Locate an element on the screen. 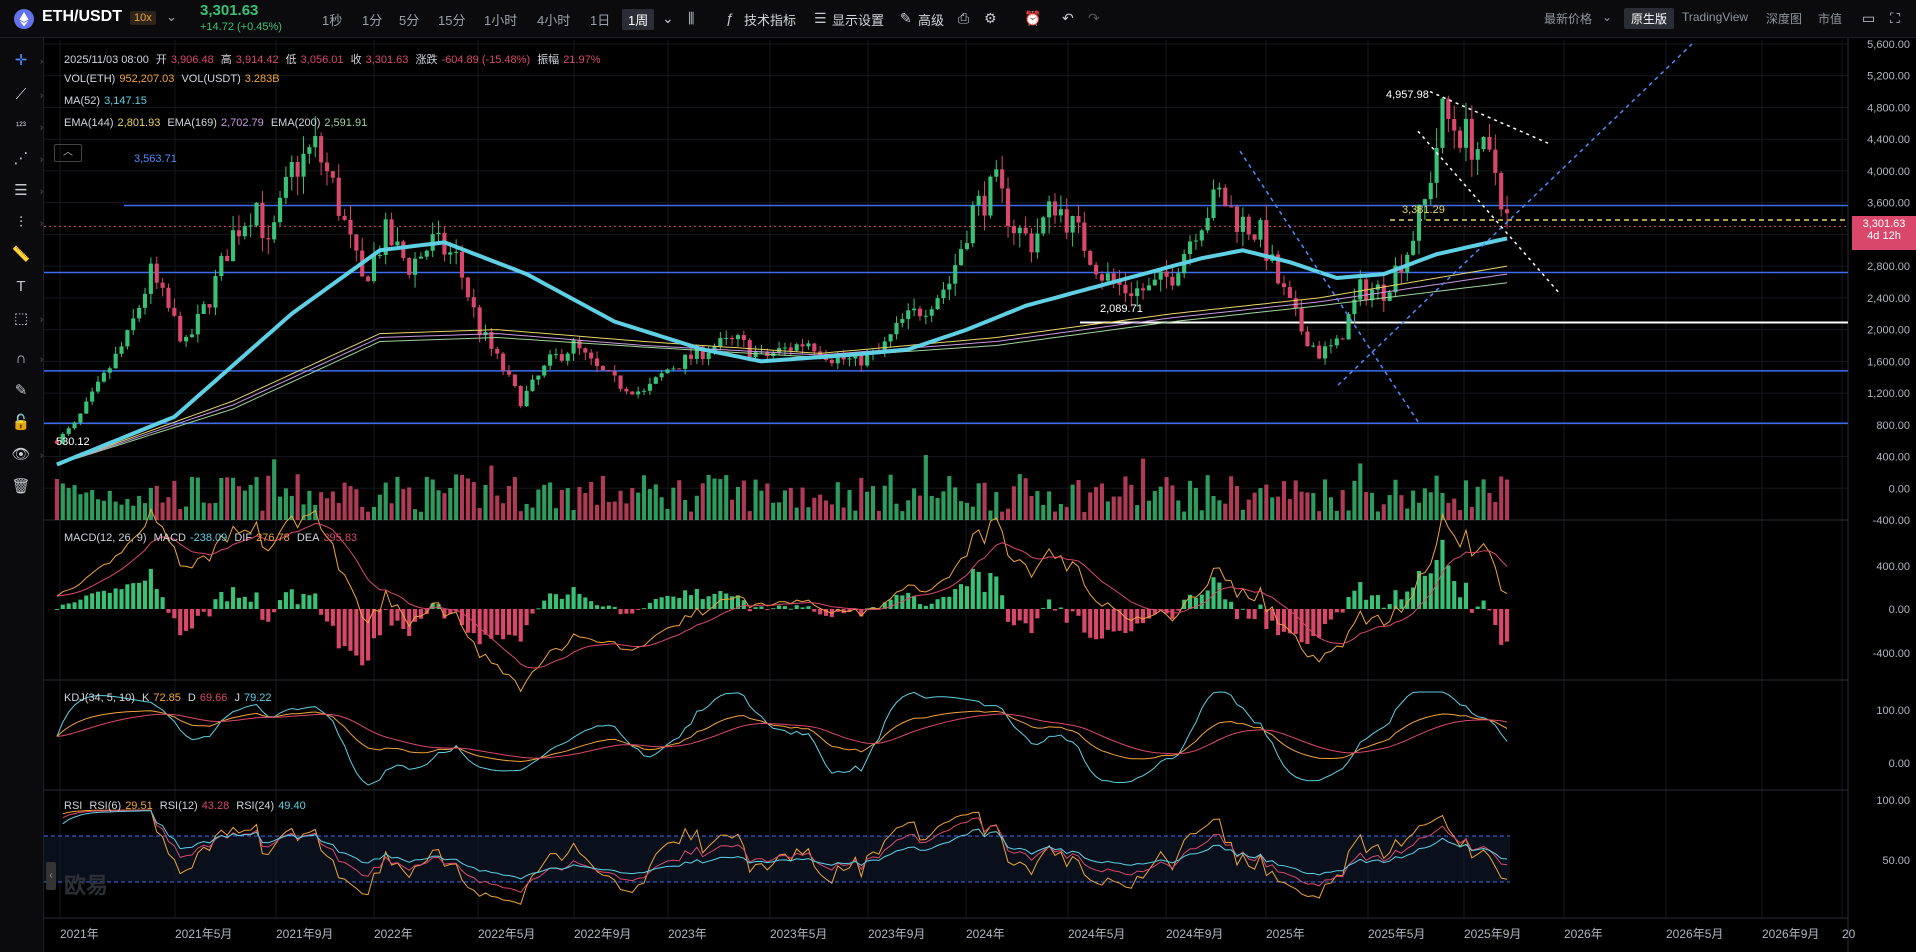  ruler-icon: 📏 is located at coordinates (21, 254).